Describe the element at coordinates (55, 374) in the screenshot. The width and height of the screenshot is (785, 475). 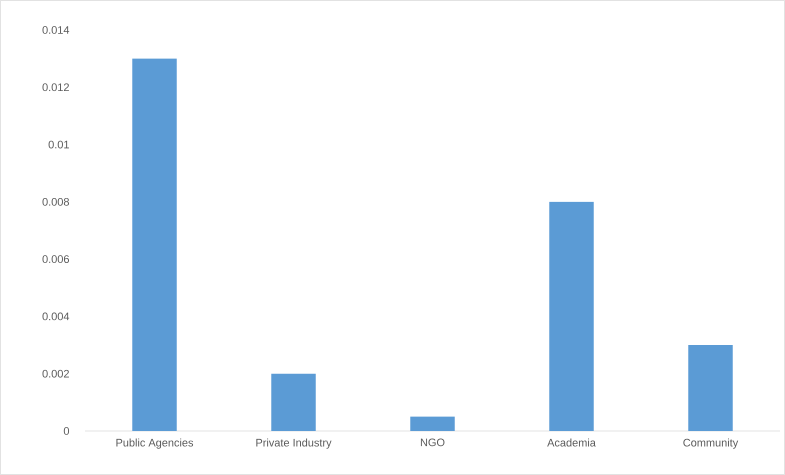
I see `y-tick-label: 0.002` at that location.